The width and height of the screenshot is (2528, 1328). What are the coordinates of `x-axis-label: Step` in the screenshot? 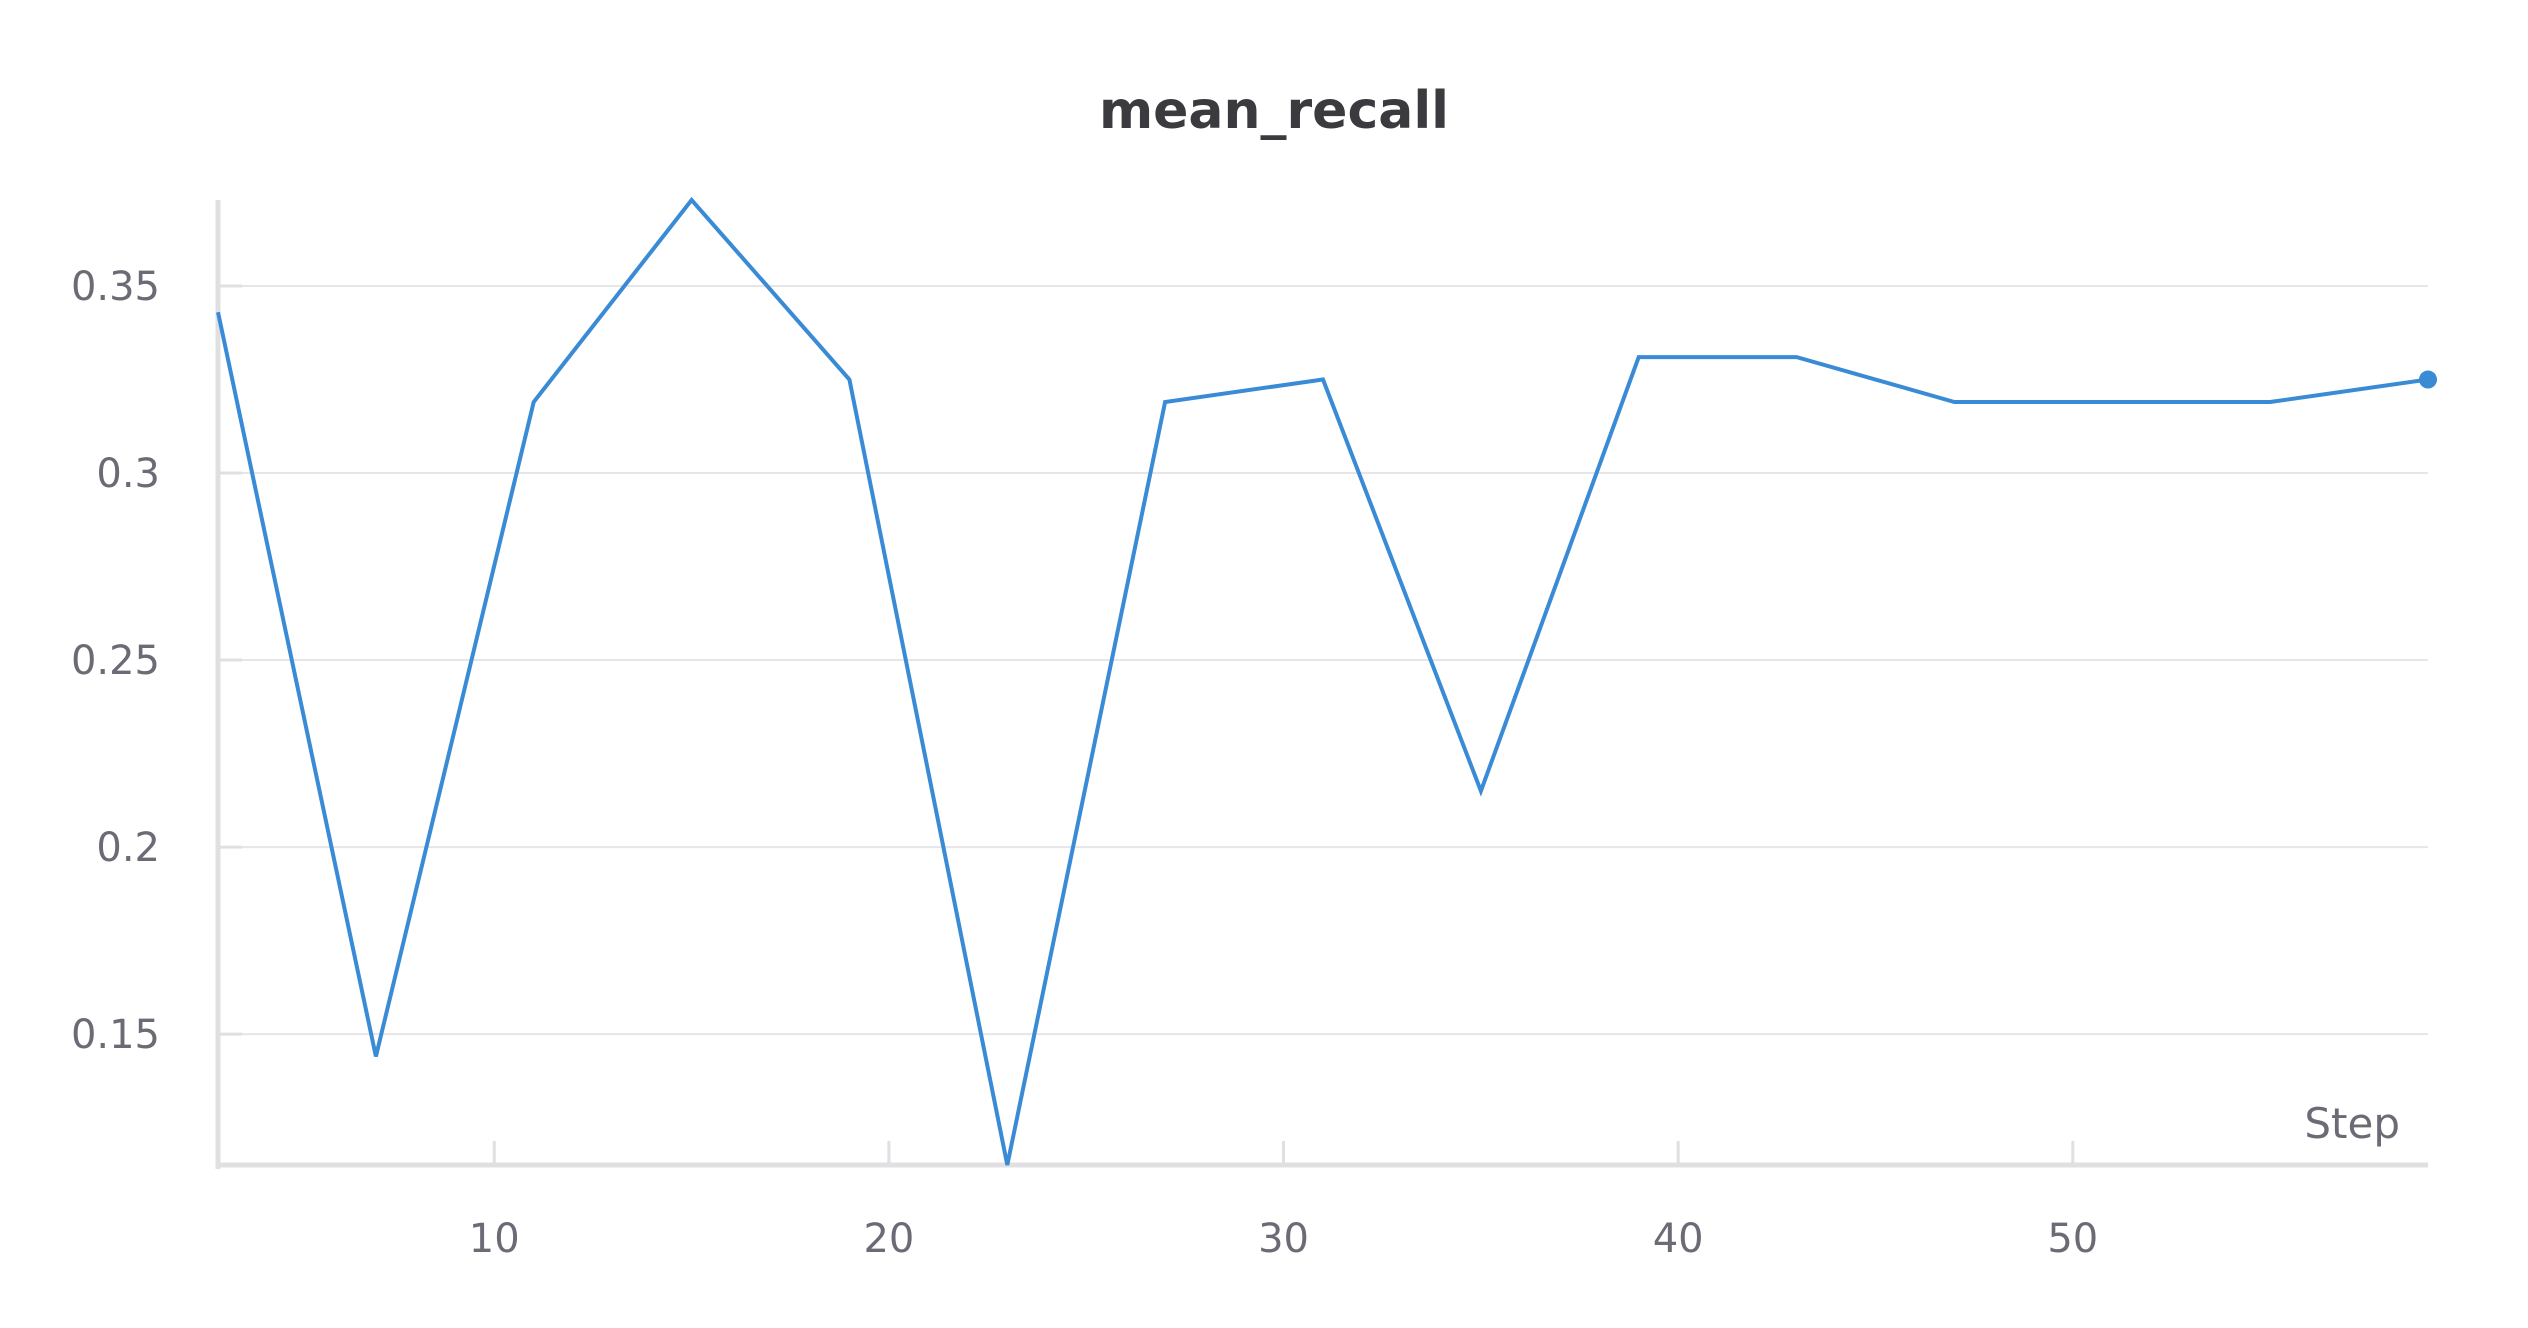 It's located at (2352, 1123).